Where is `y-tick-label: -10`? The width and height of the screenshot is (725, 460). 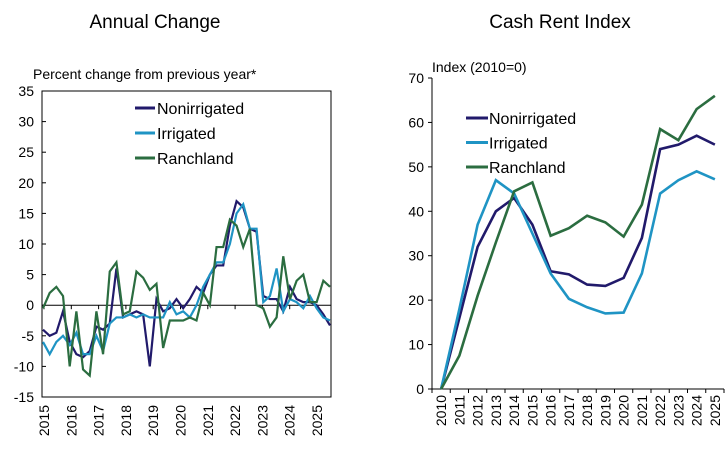 y-tick-label: -10 is located at coordinates (24, 366).